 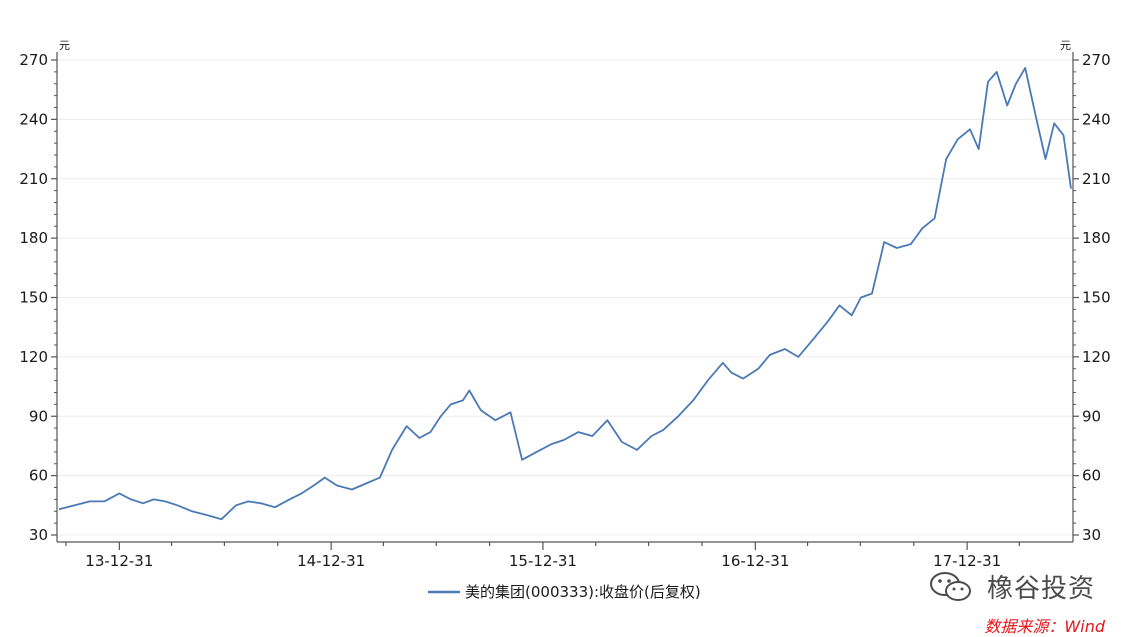 What do you see at coordinates (1044, 626) in the screenshot?
I see `source-note: 数据来源：Wind` at bounding box center [1044, 626].